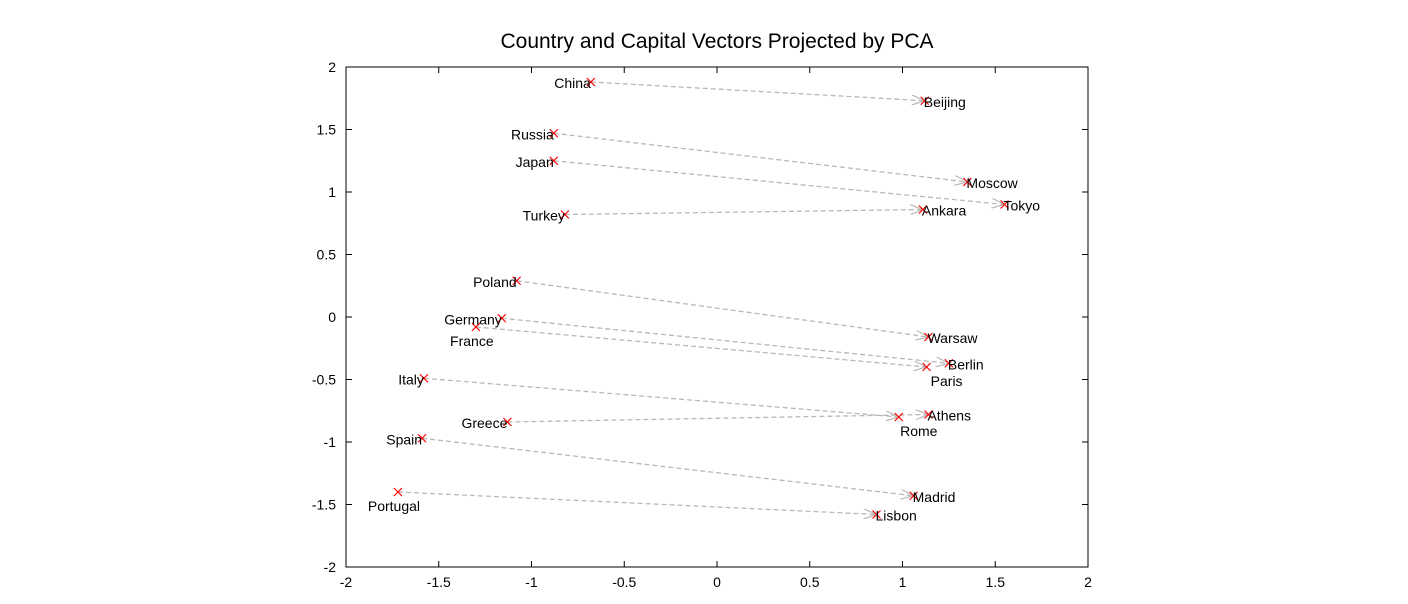  Describe the element at coordinates (966, 364) in the screenshot. I see `capital-label: Berlin` at that location.